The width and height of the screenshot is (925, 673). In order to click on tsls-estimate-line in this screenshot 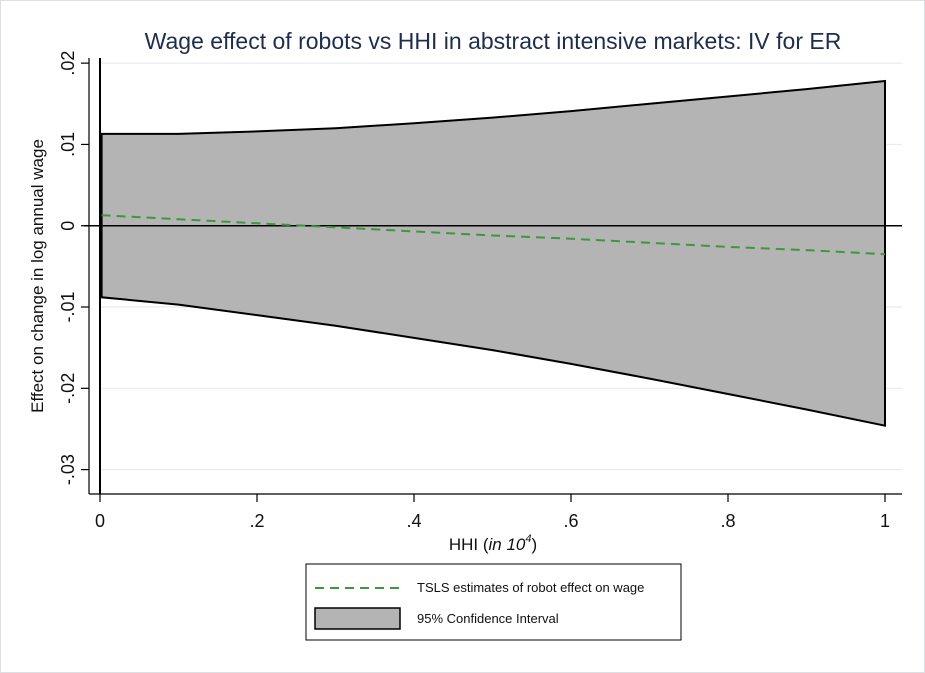, I will do `click(493, 235)`.